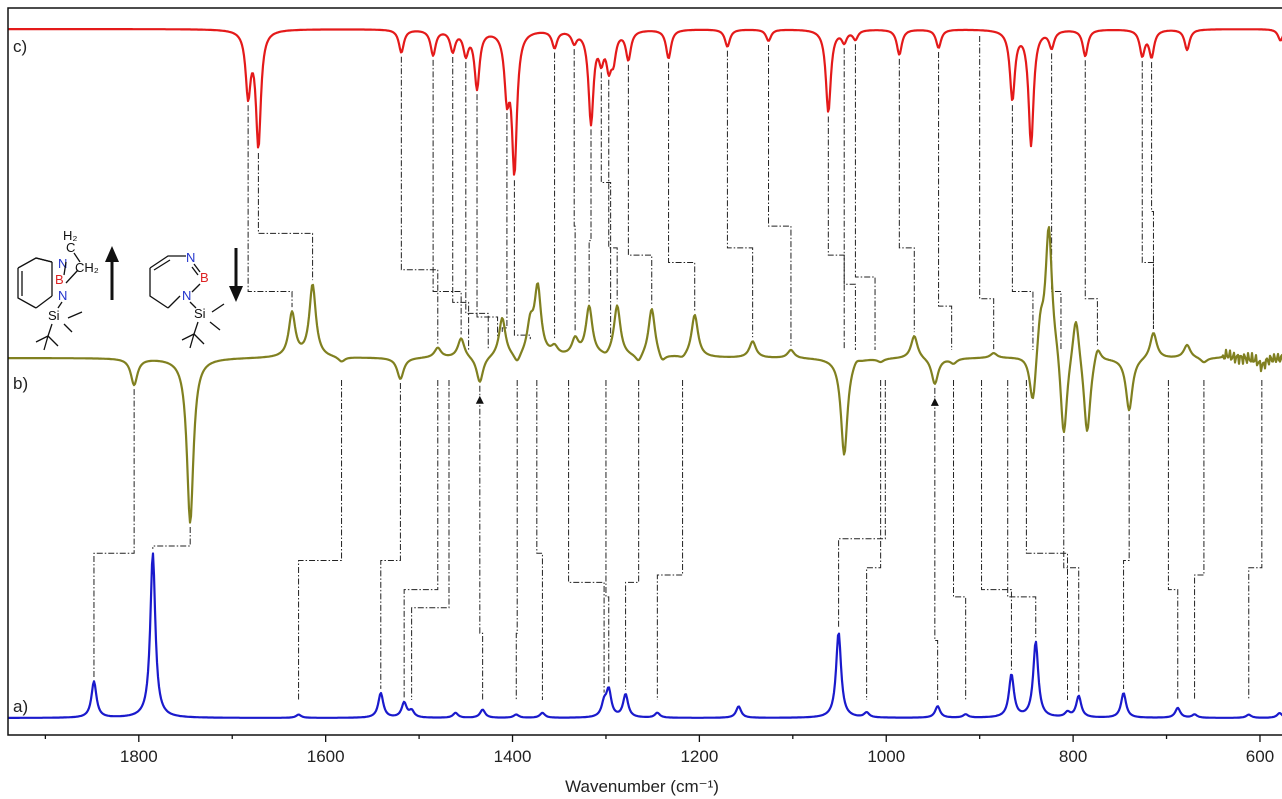 Image resolution: width=1282 pixels, height=799 pixels. Describe the element at coordinates (200, 313) in the screenshot. I see `mol-right-atom-si: Si` at that location.